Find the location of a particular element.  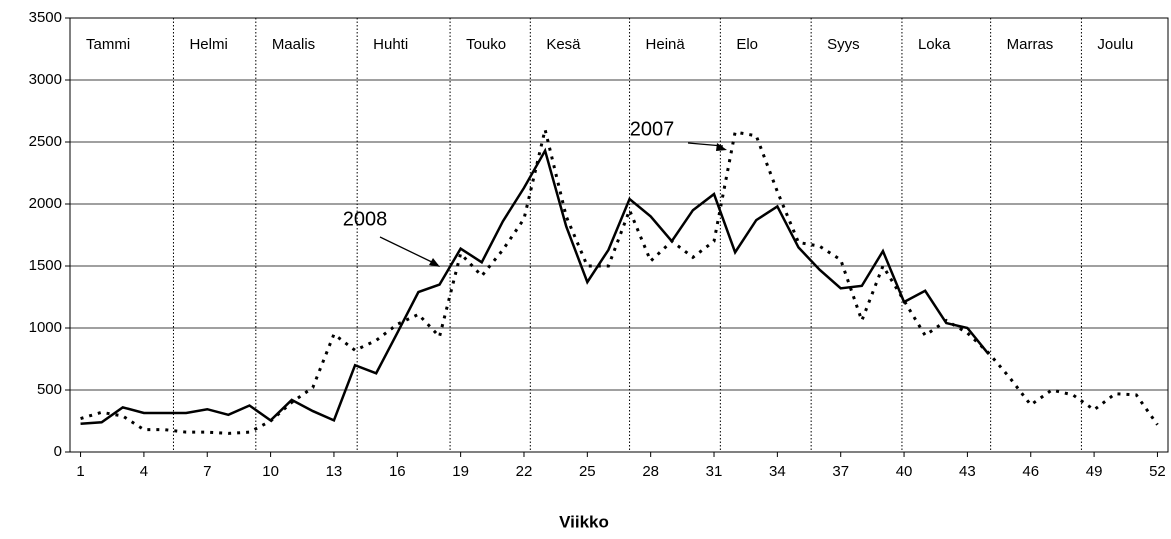

x-tick-label: 40 is located at coordinates (904, 471).